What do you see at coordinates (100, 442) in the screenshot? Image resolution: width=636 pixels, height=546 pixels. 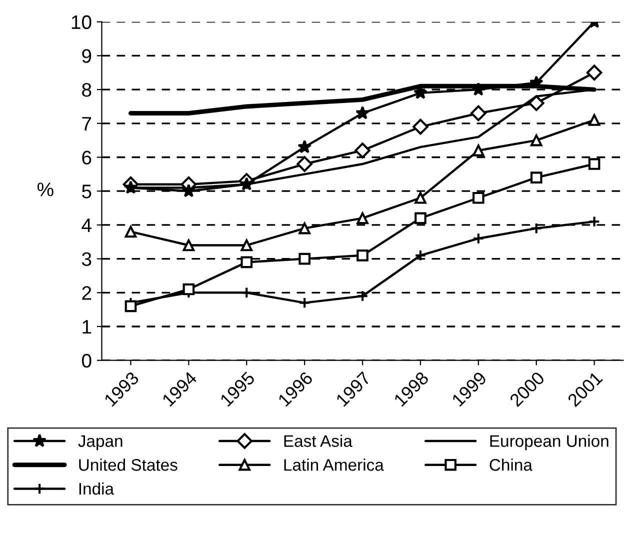 I see `legend-label: Japan` at bounding box center [100, 442].